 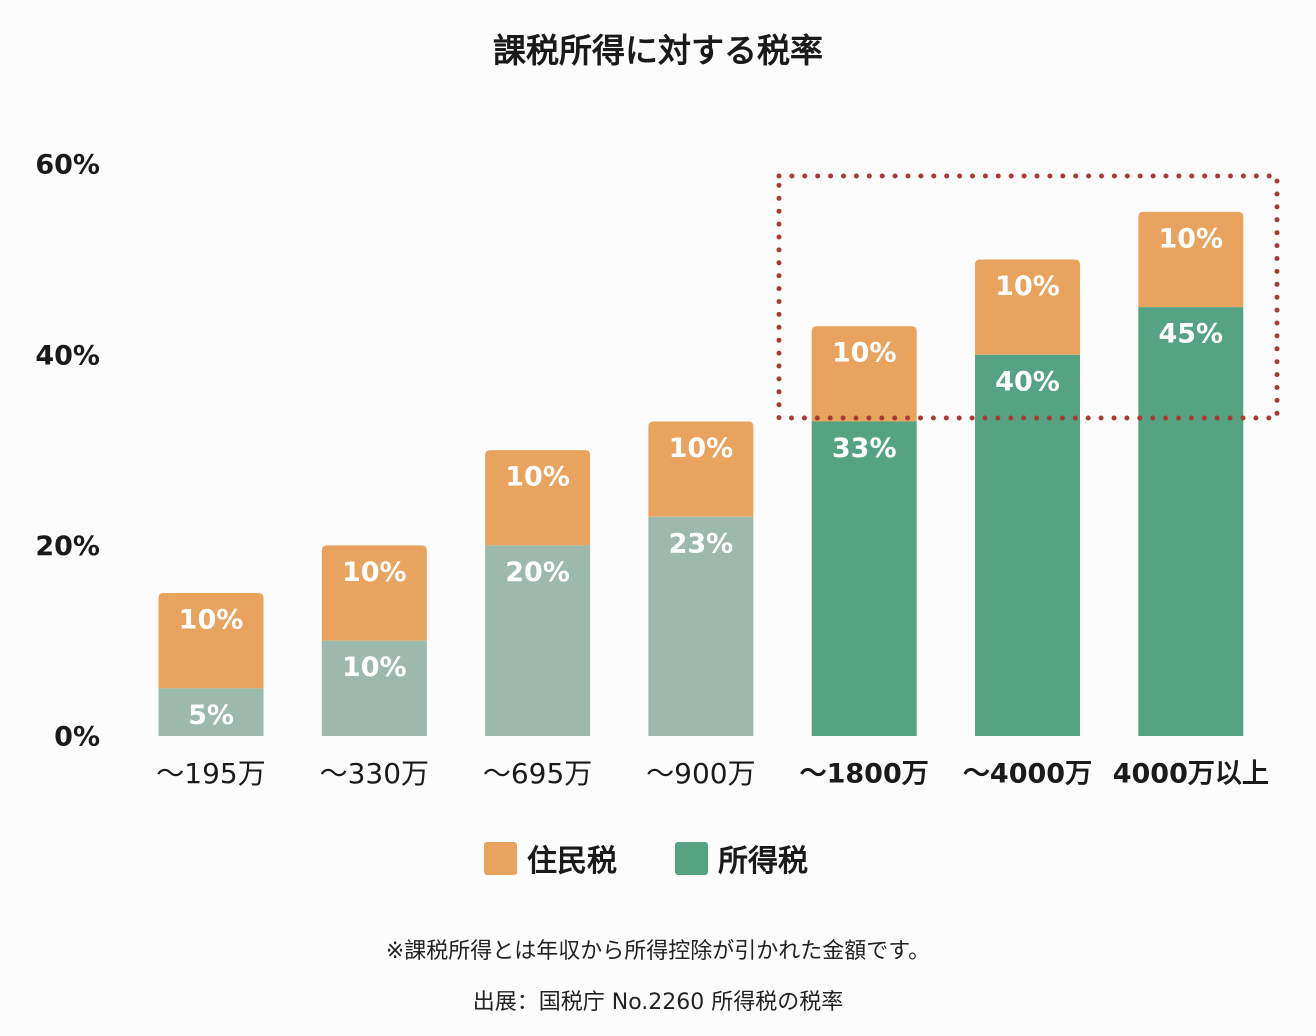 What do you see at coordinates (1191, 774) in the screenshot?
I see `x-tick-label: 4000万以上` at bounding box center [1191, 774].